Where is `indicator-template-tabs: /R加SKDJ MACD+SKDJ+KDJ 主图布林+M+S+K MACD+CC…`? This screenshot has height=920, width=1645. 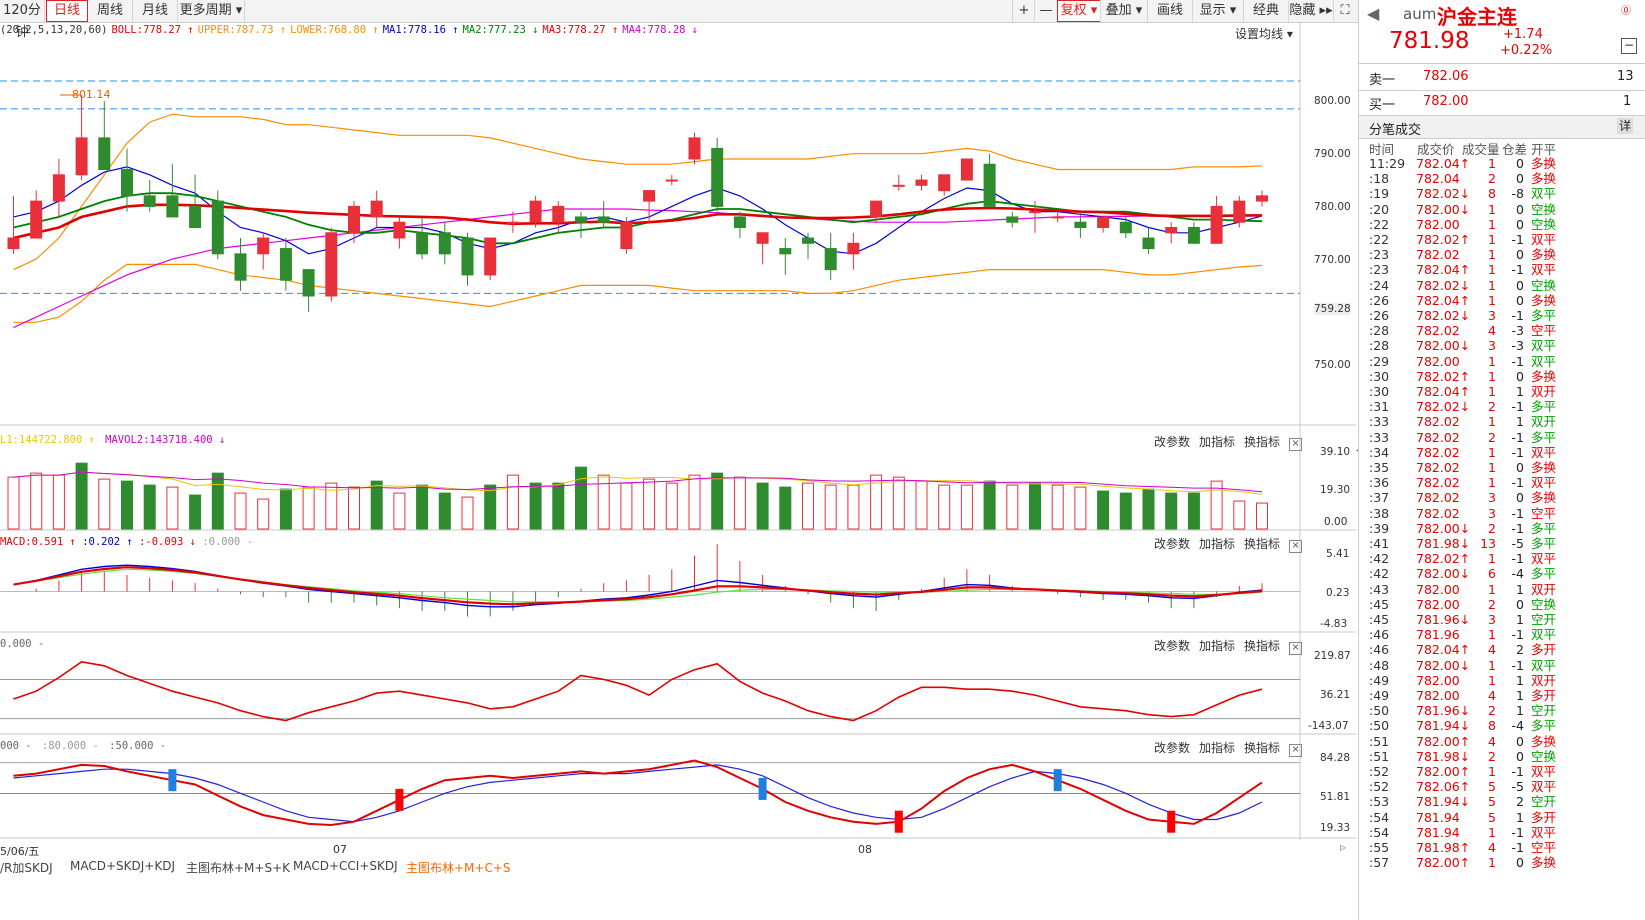 indicator-template-tabs: /R加SKDJ MACD+SKDJ+KDJ 主图布林+M+S+K MACD+CC… is located at coordinates (677, 867).